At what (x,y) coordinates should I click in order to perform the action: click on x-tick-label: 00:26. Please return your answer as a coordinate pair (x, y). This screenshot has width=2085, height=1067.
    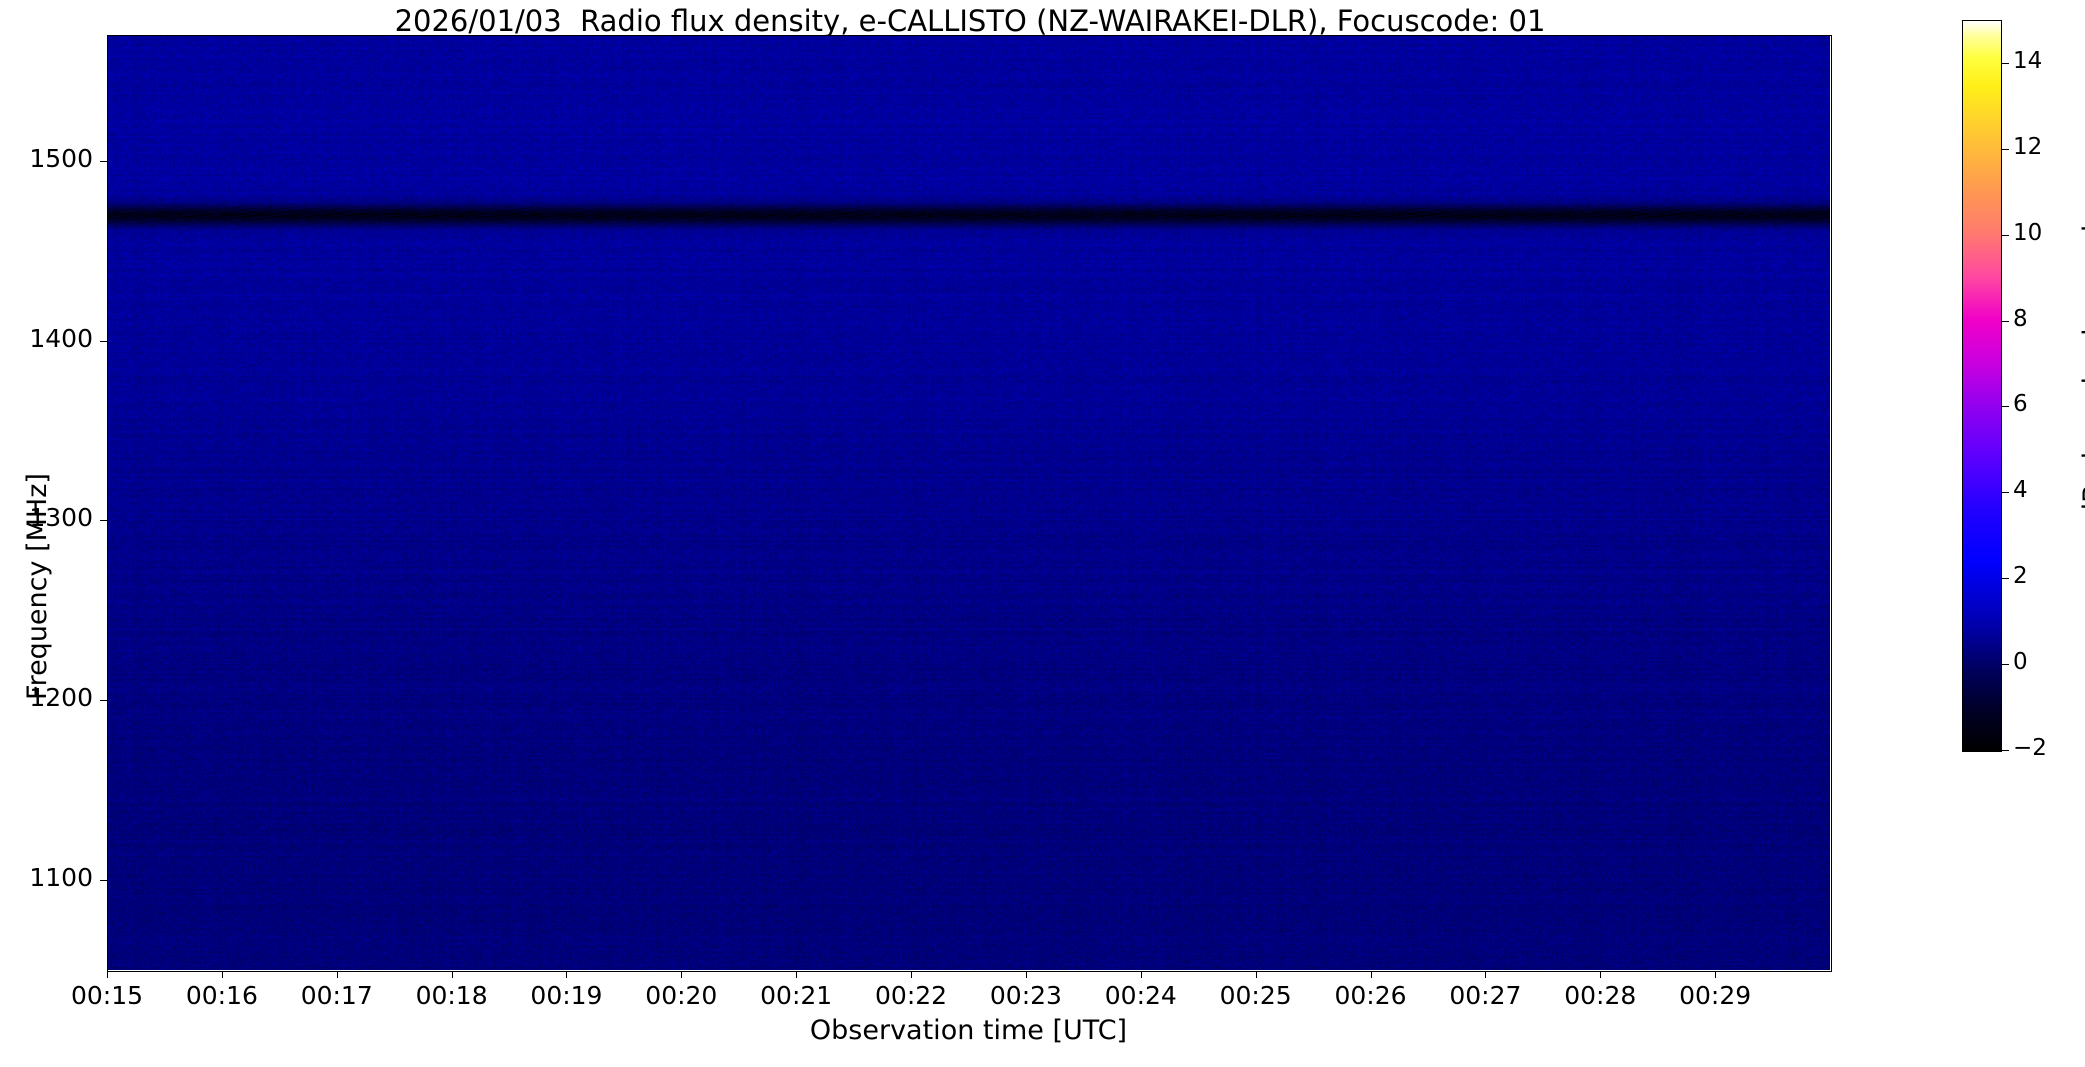
    Looking at the image, I should click on (1370, 995).